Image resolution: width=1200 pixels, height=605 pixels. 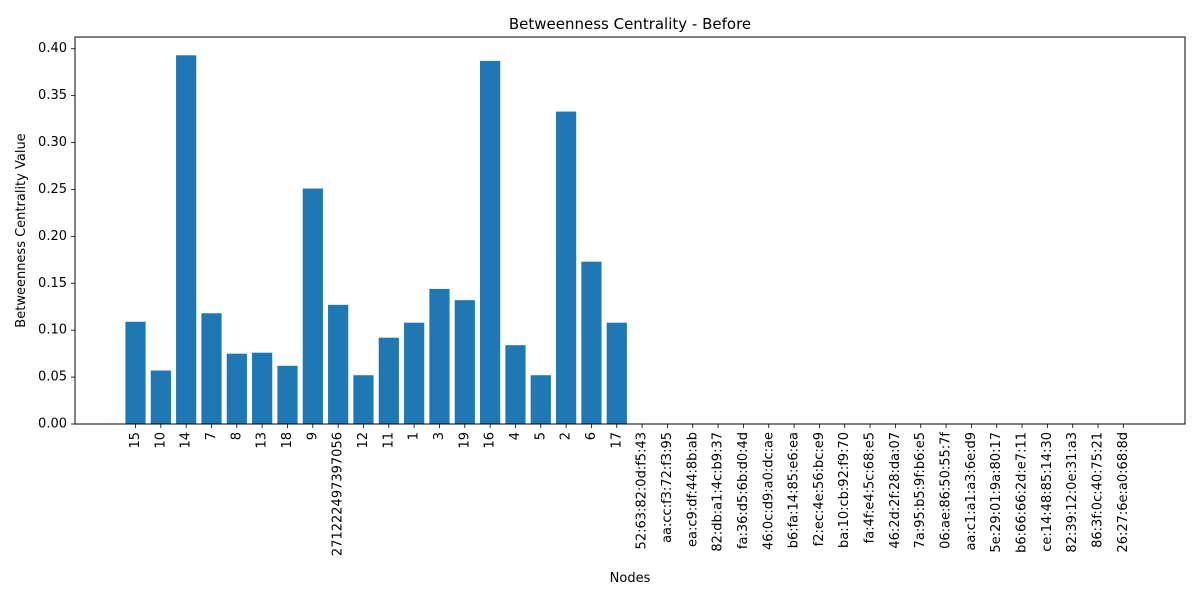 I want to click on x-tick-label-9: 12, so click(x=363, y=440).